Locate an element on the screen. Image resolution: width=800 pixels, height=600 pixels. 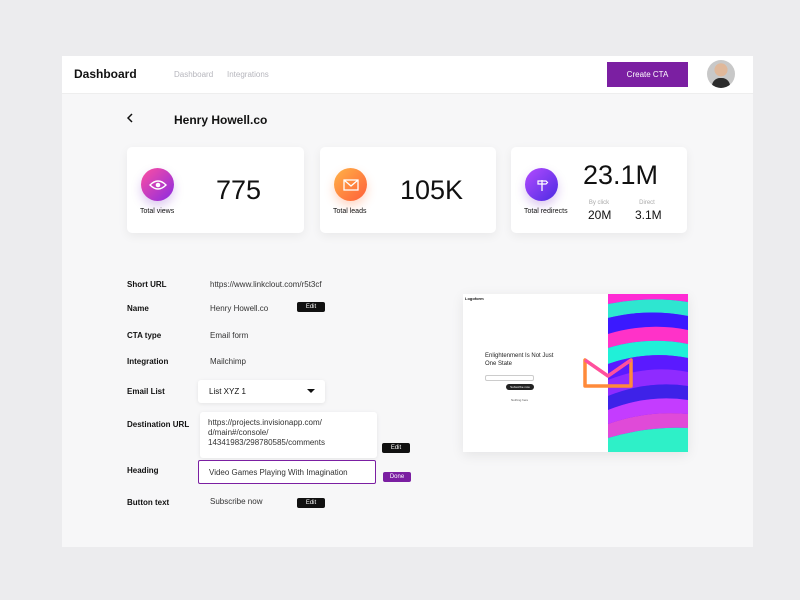
direct-label: Direct is located at coordinates (647, 203).